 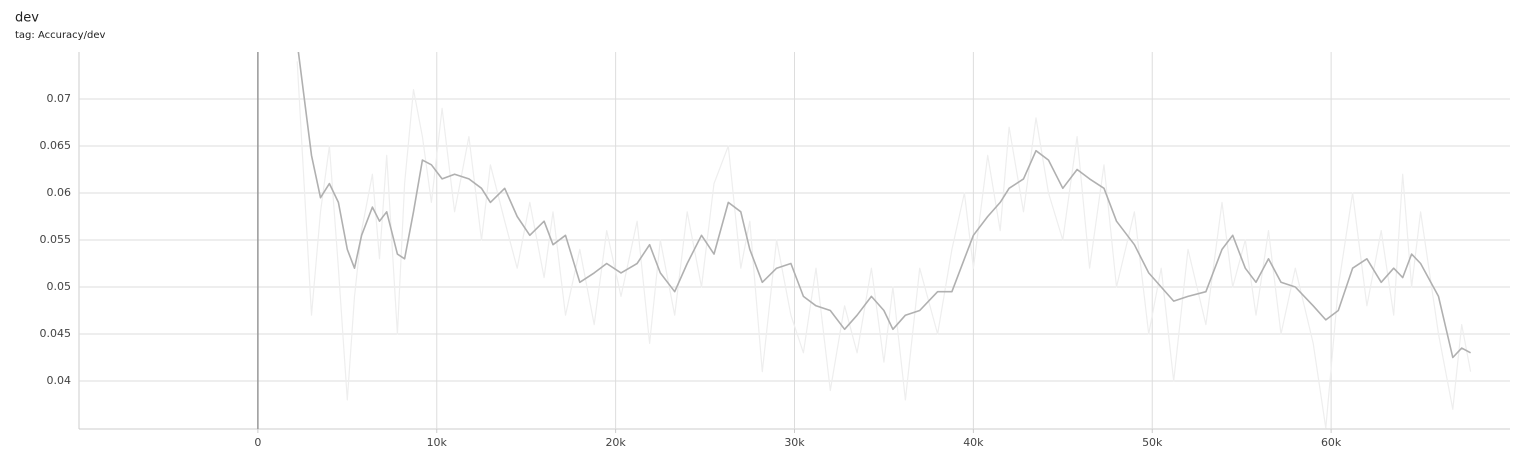 I want to click on x-tick-label: 60k, so click(x=1331, y=442).